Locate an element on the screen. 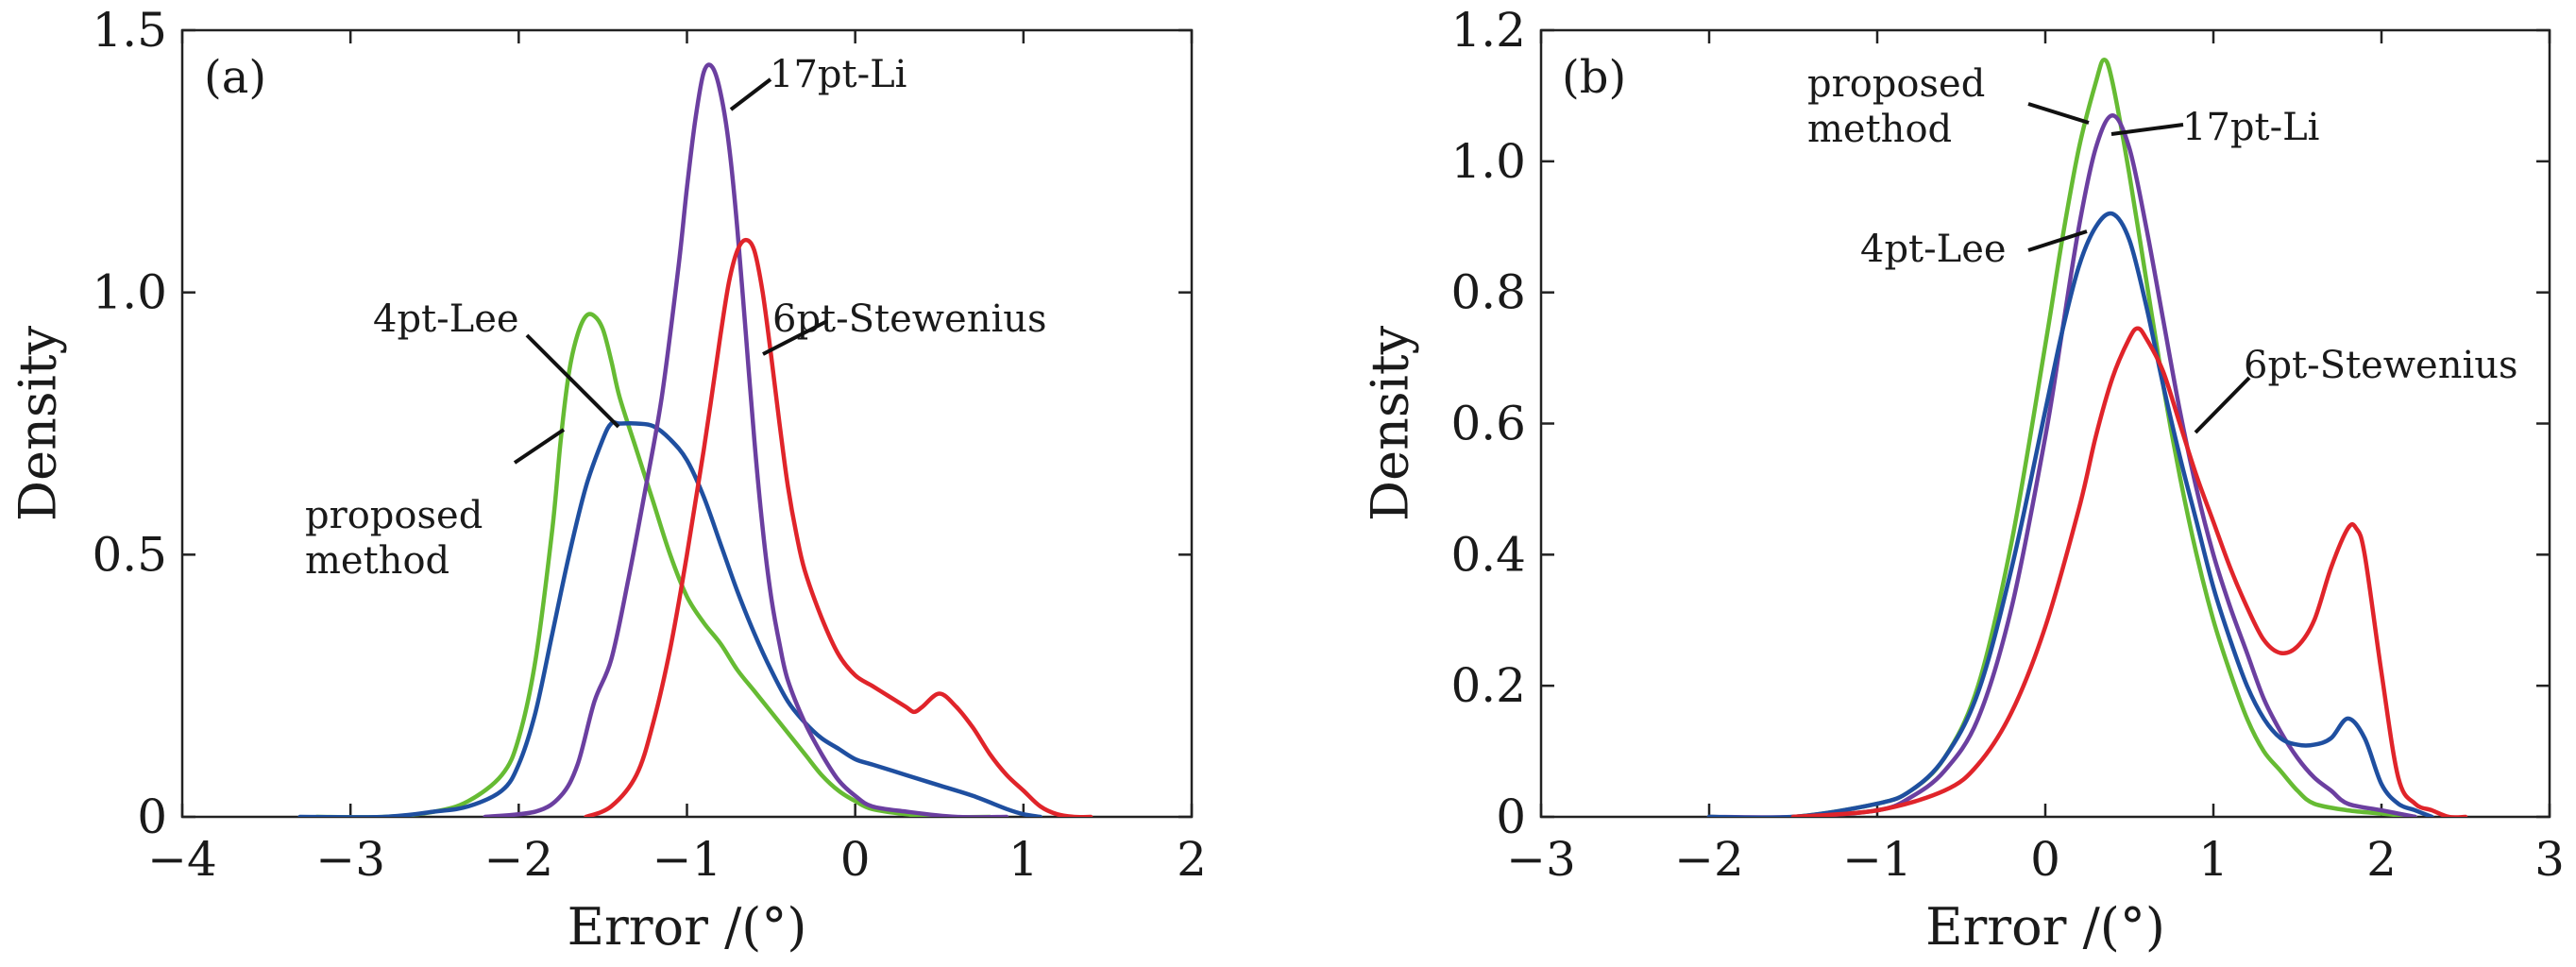 Image resolution: width=2576 pixels, height=967 pixels. y-tick-label: 0.8 is located at coordinates (1488, 292).